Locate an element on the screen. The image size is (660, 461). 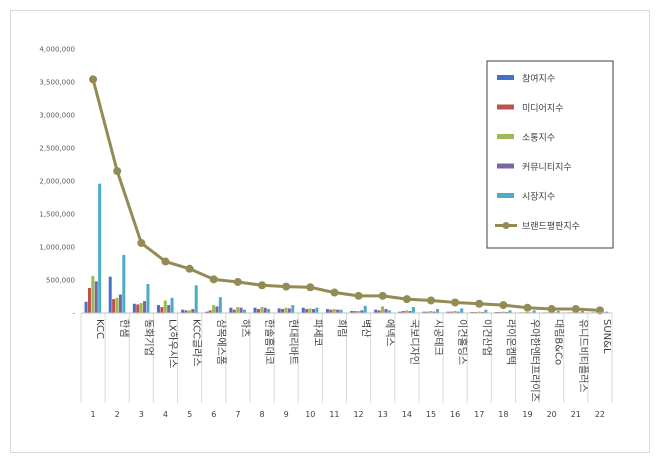
x-category-label: 한솔홈데코 is located at coordinates (269, 342).